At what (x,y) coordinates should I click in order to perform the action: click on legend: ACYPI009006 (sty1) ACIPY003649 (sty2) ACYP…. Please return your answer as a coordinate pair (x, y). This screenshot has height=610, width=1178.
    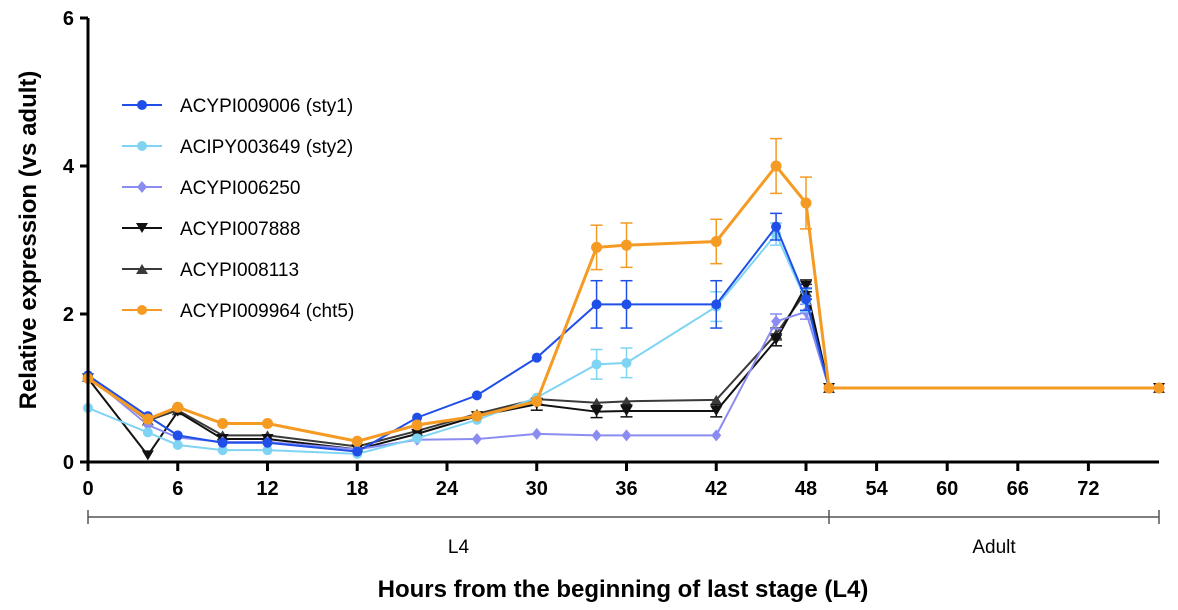
    Looking at the image, I should click on (238, 209).